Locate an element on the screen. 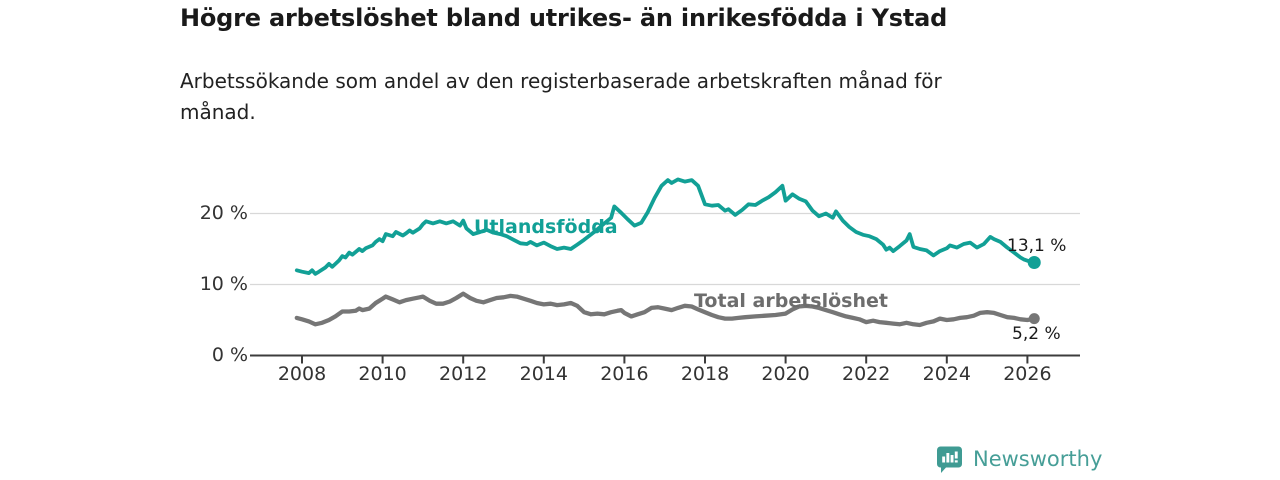  y-axis-label-10: 10 % is located at coordinates (223, 283).